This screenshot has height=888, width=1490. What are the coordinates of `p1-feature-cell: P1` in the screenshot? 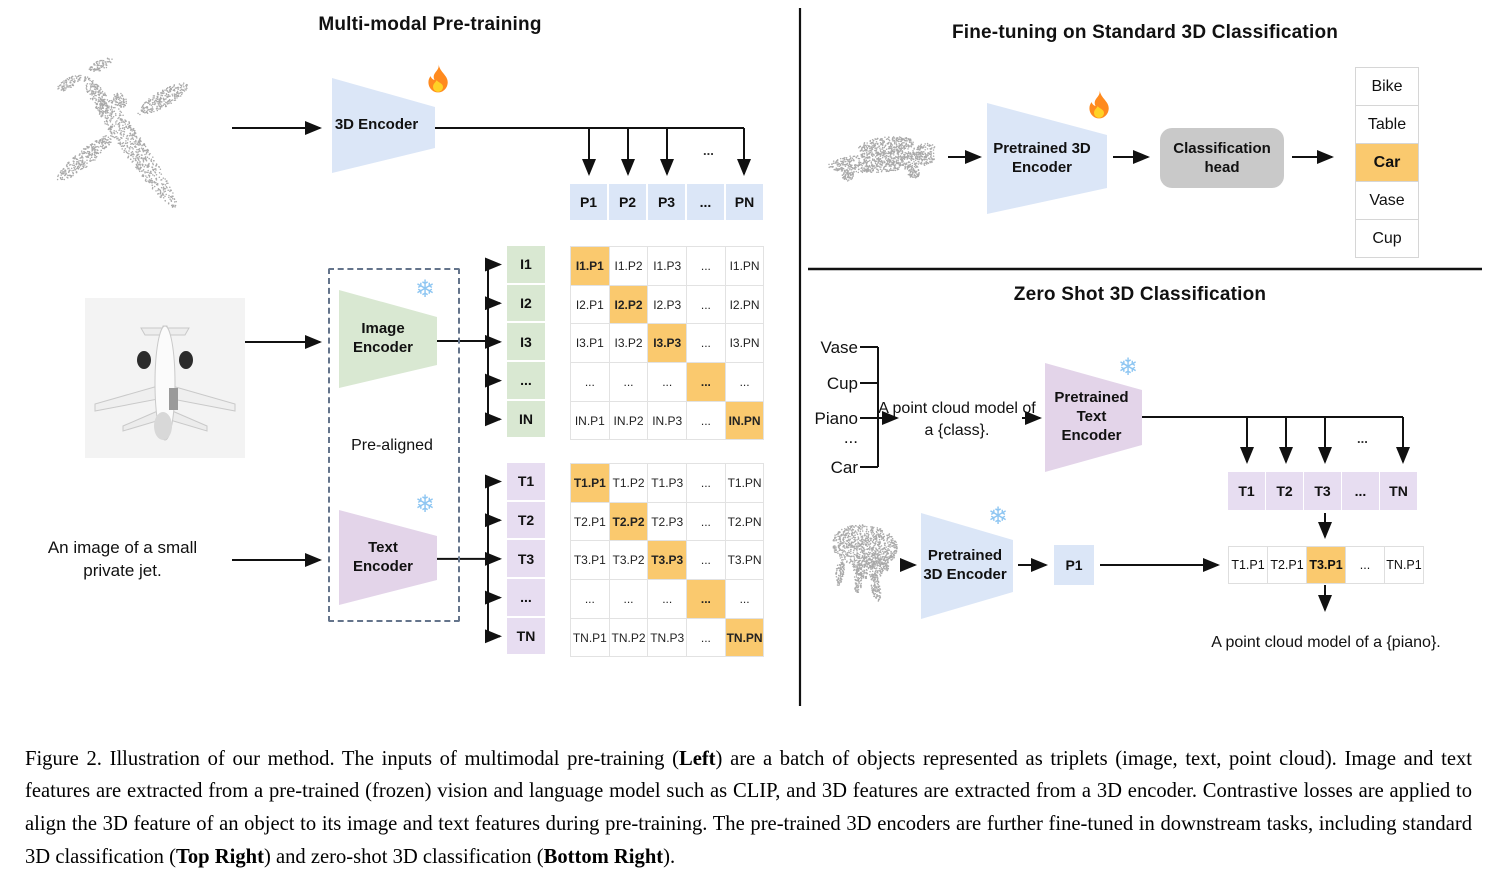 It's located at (1074, 565).